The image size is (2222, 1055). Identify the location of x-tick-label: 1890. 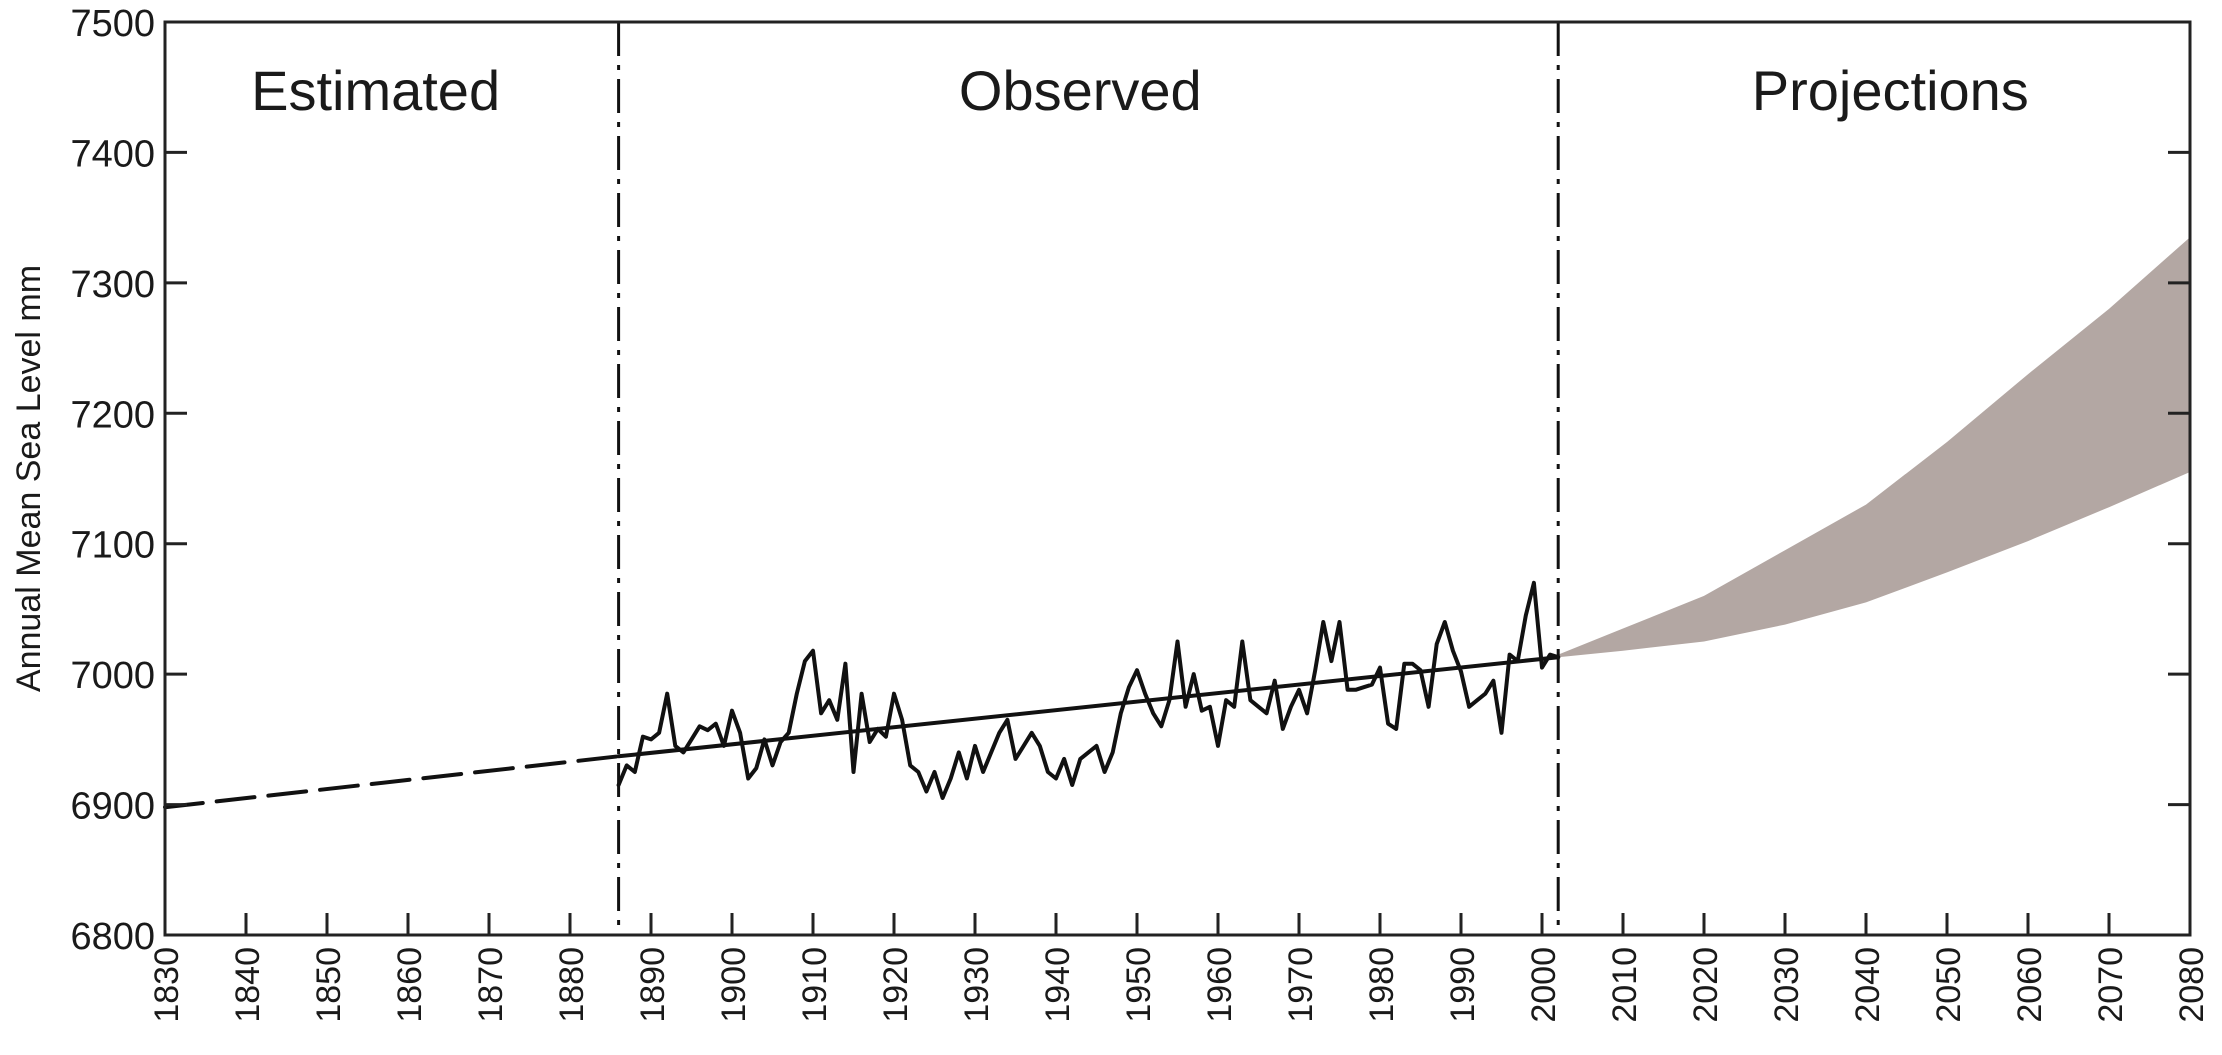
(653, 985).